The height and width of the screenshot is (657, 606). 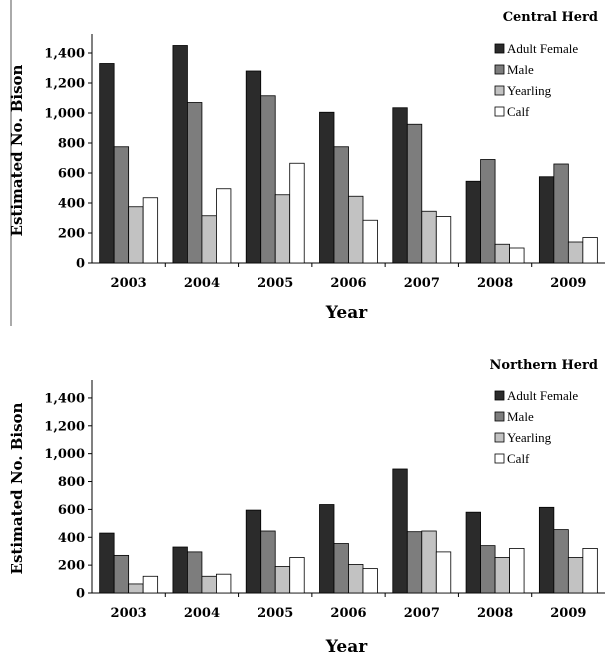 What do you see at coordinates (429, 237) in the screenshot?
I see `bar-yearling-2007` at bounding box center [429, 237].